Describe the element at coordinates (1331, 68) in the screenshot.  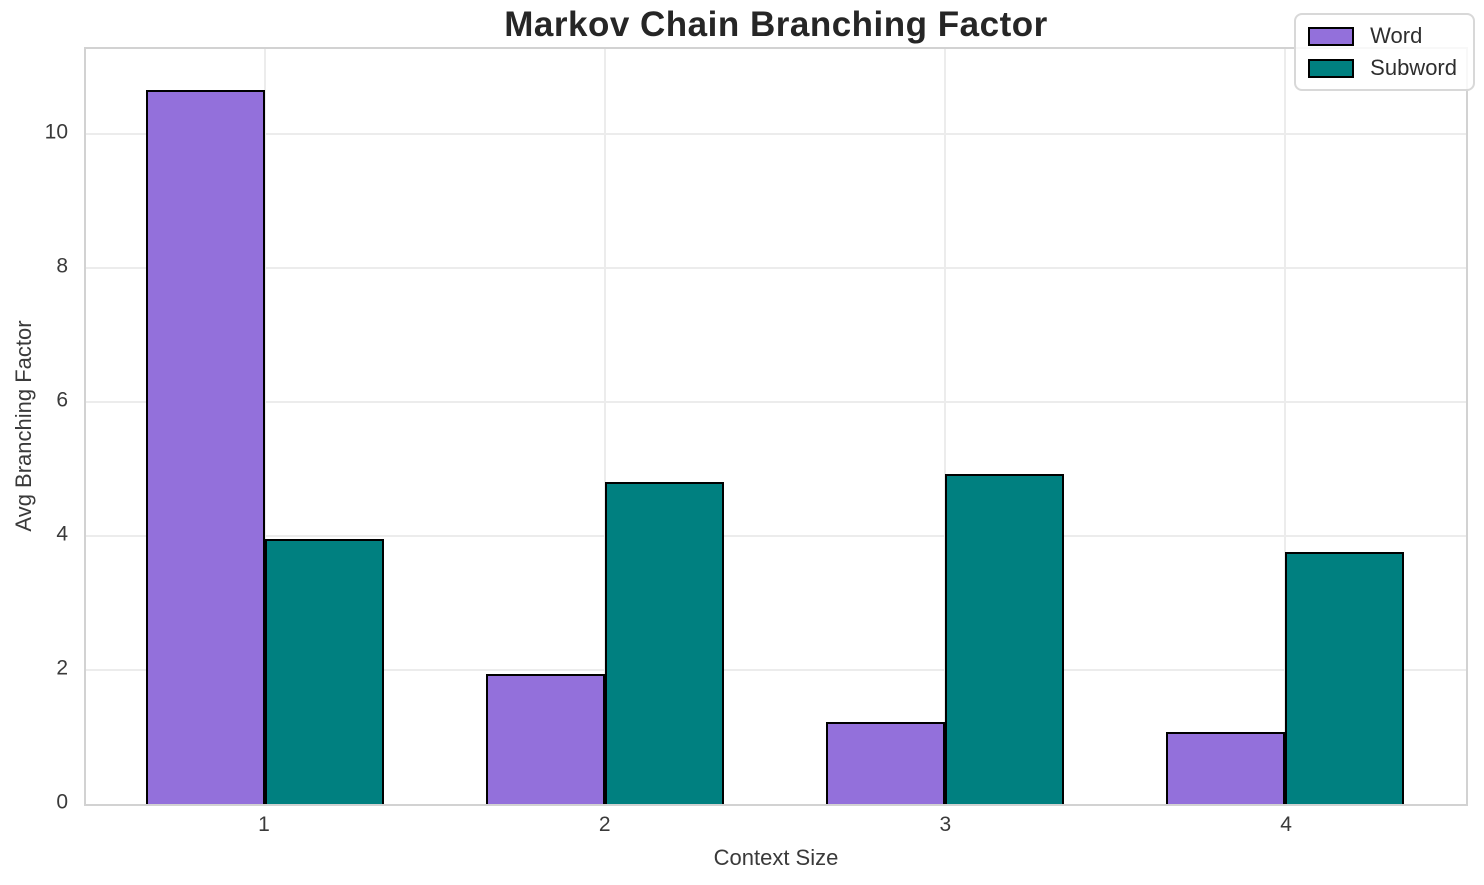
I see `legend-swatch-subword` at that location.